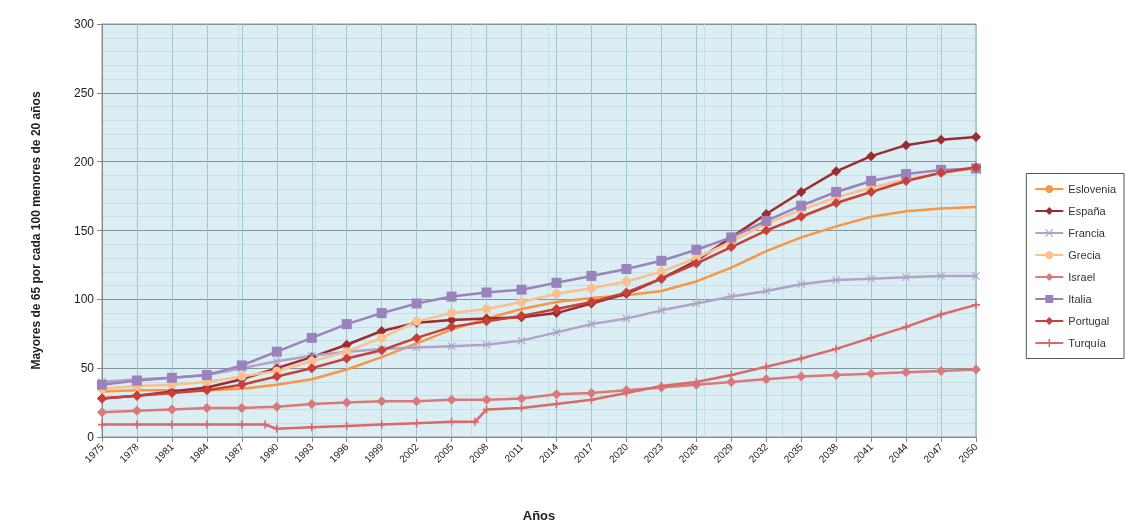 This screenshot has width=1126, height=532. I want to click on legend-label: Francia, so click(1087, 233).